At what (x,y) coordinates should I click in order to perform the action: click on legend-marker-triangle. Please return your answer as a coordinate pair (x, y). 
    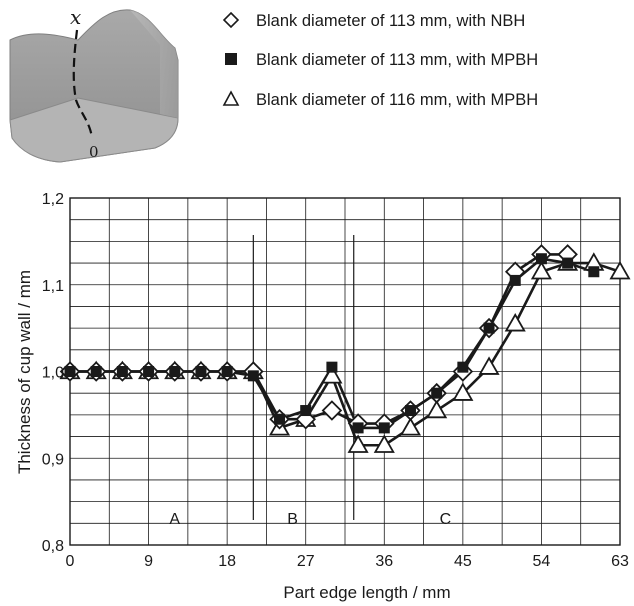
    Looking at the image, I should click on (231, 98).